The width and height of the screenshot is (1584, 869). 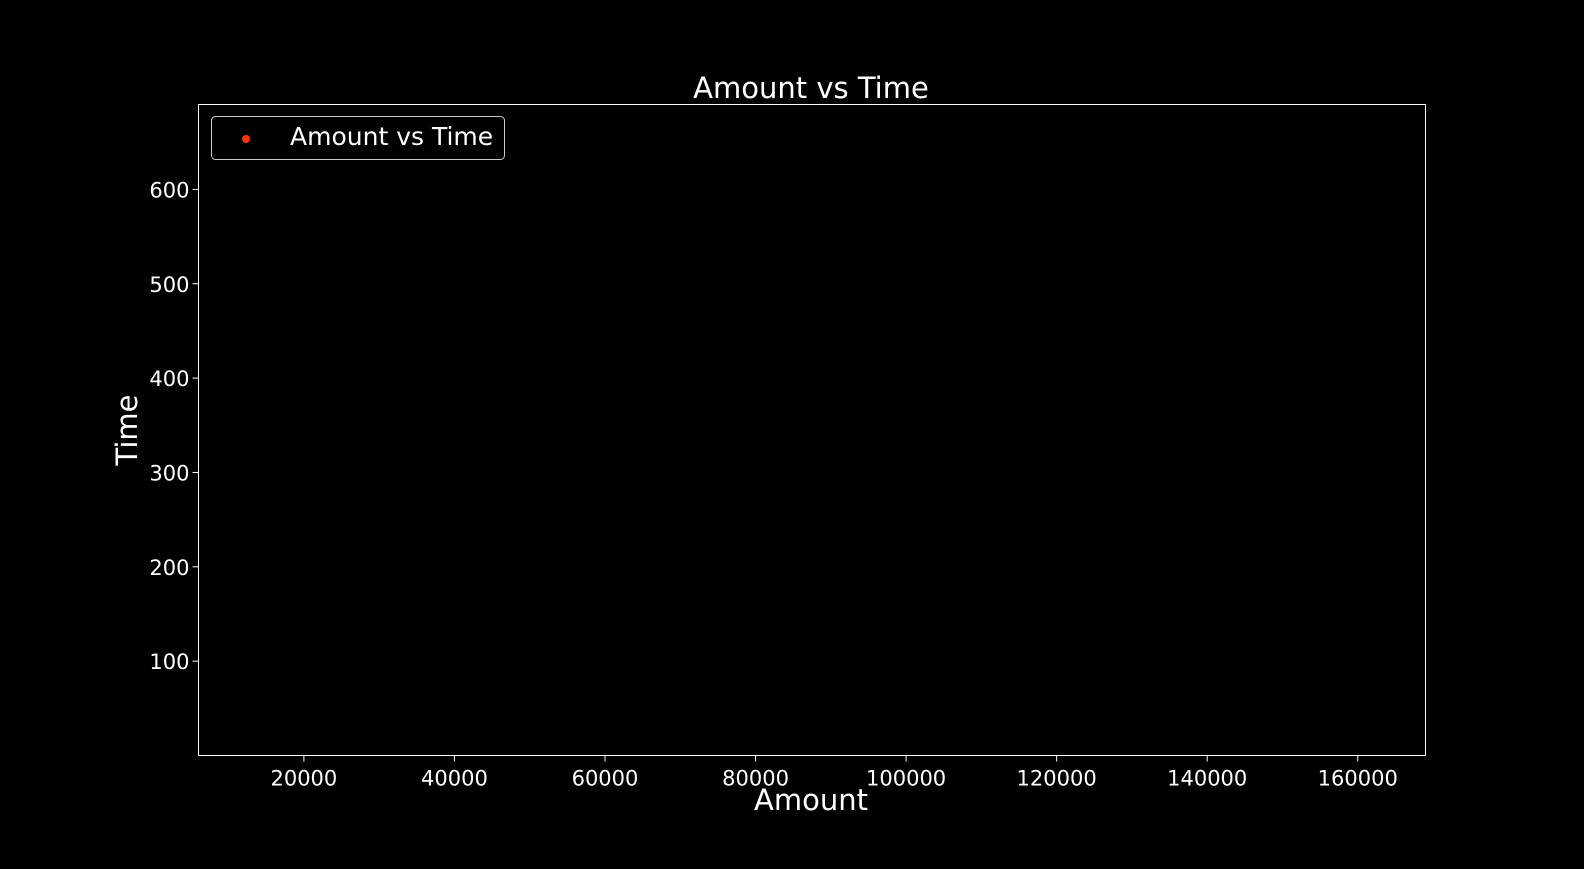 What do you see at coordinates (169, 568) in the screenshot?
I see `y-tick-label: 200` at bounding box center [169, 568].